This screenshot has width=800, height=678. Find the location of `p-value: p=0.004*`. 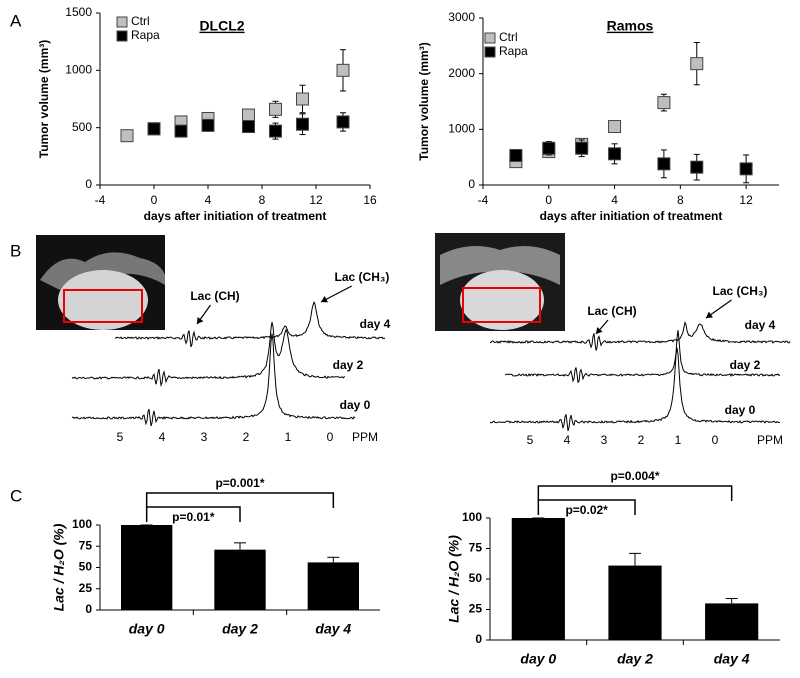

p-value: p=0.004* is located at coordinates (634, 476).